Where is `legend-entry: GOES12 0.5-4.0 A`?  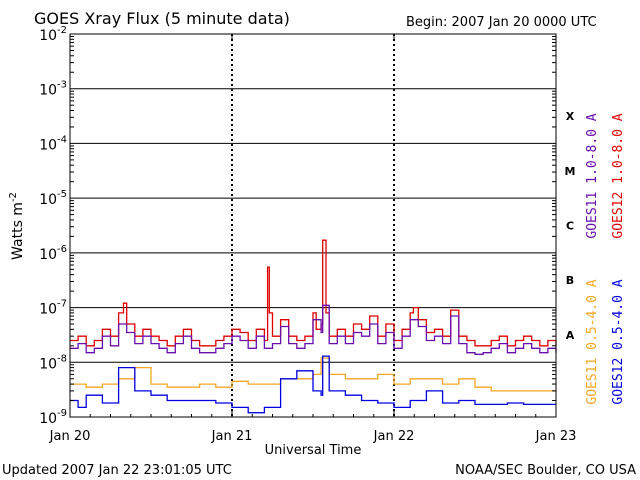 legend-entry: GOES12 0.5-4.0 A is located at coordinates (618, 341).